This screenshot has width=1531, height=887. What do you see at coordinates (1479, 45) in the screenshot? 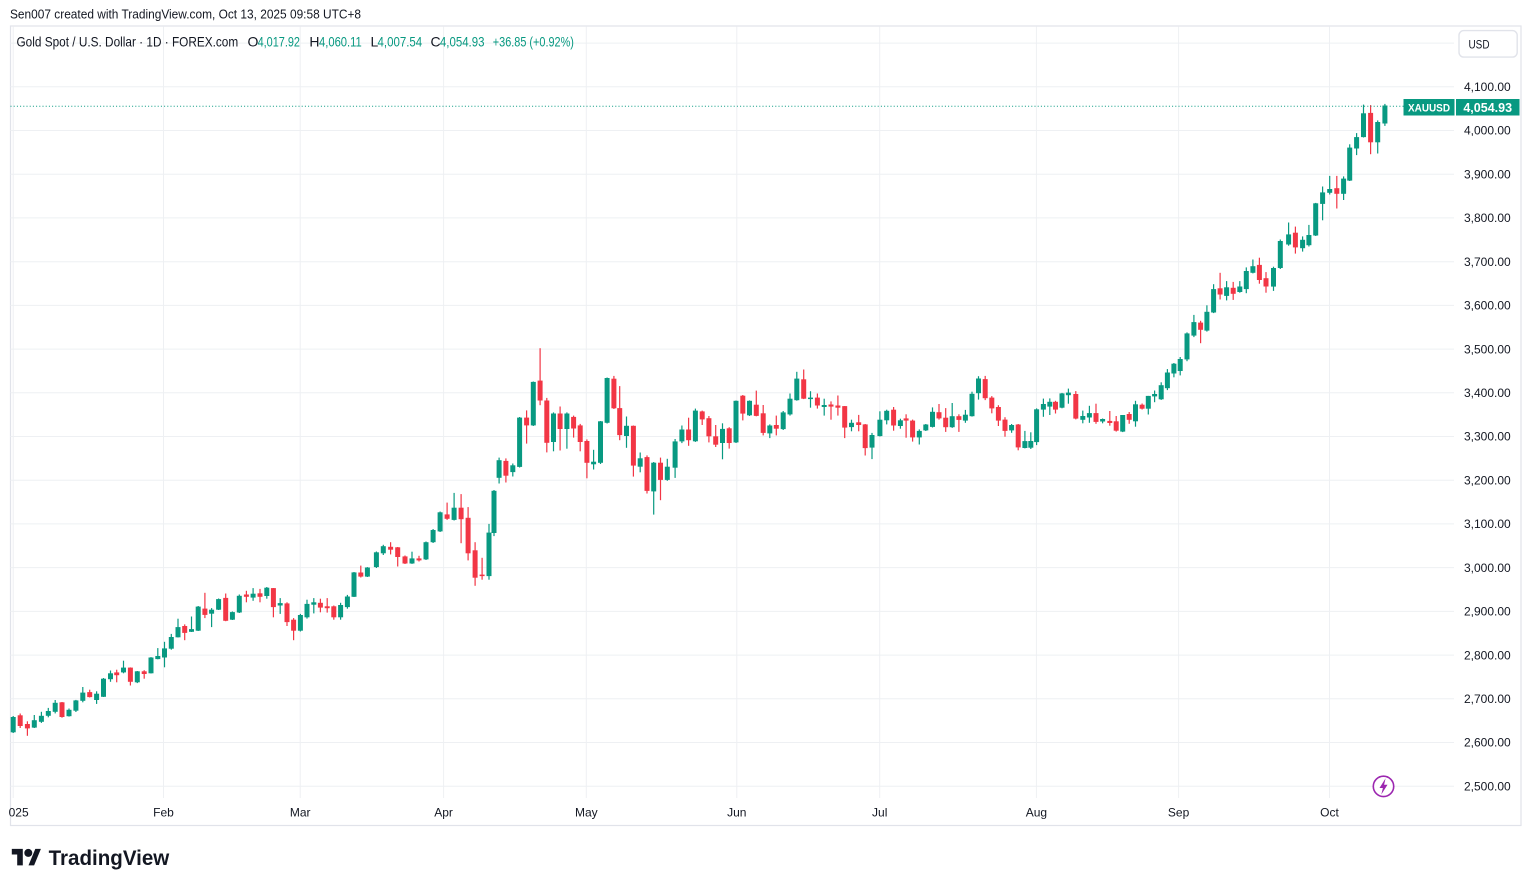
I see `svg-text: USD` at bounding box center [1479, 45].